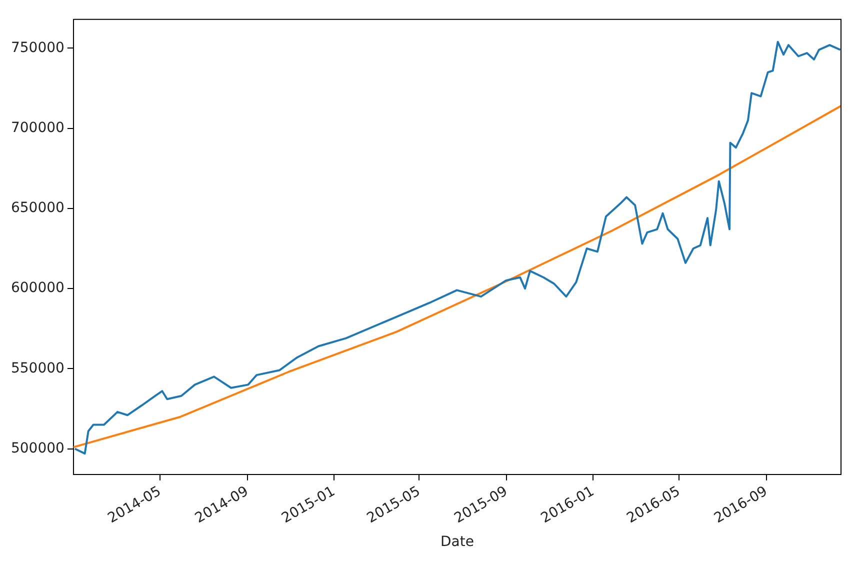  Describe the element at coordinates (457, 542) in the screenshot. I see `x-axis-title: Date` at that location.